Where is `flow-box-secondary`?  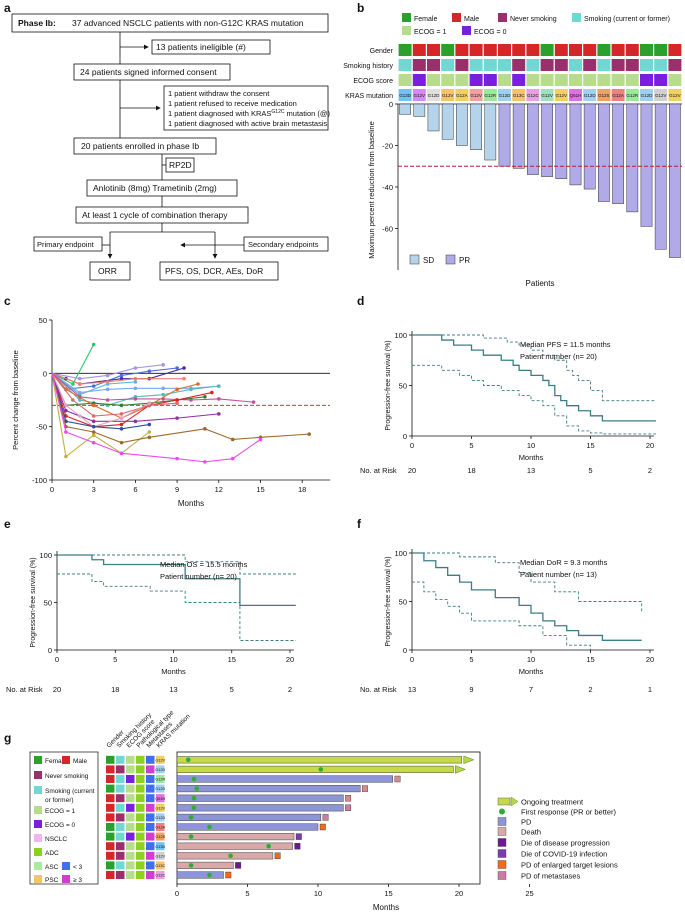
flow-box-secondary is located at coordinates (286, 244).